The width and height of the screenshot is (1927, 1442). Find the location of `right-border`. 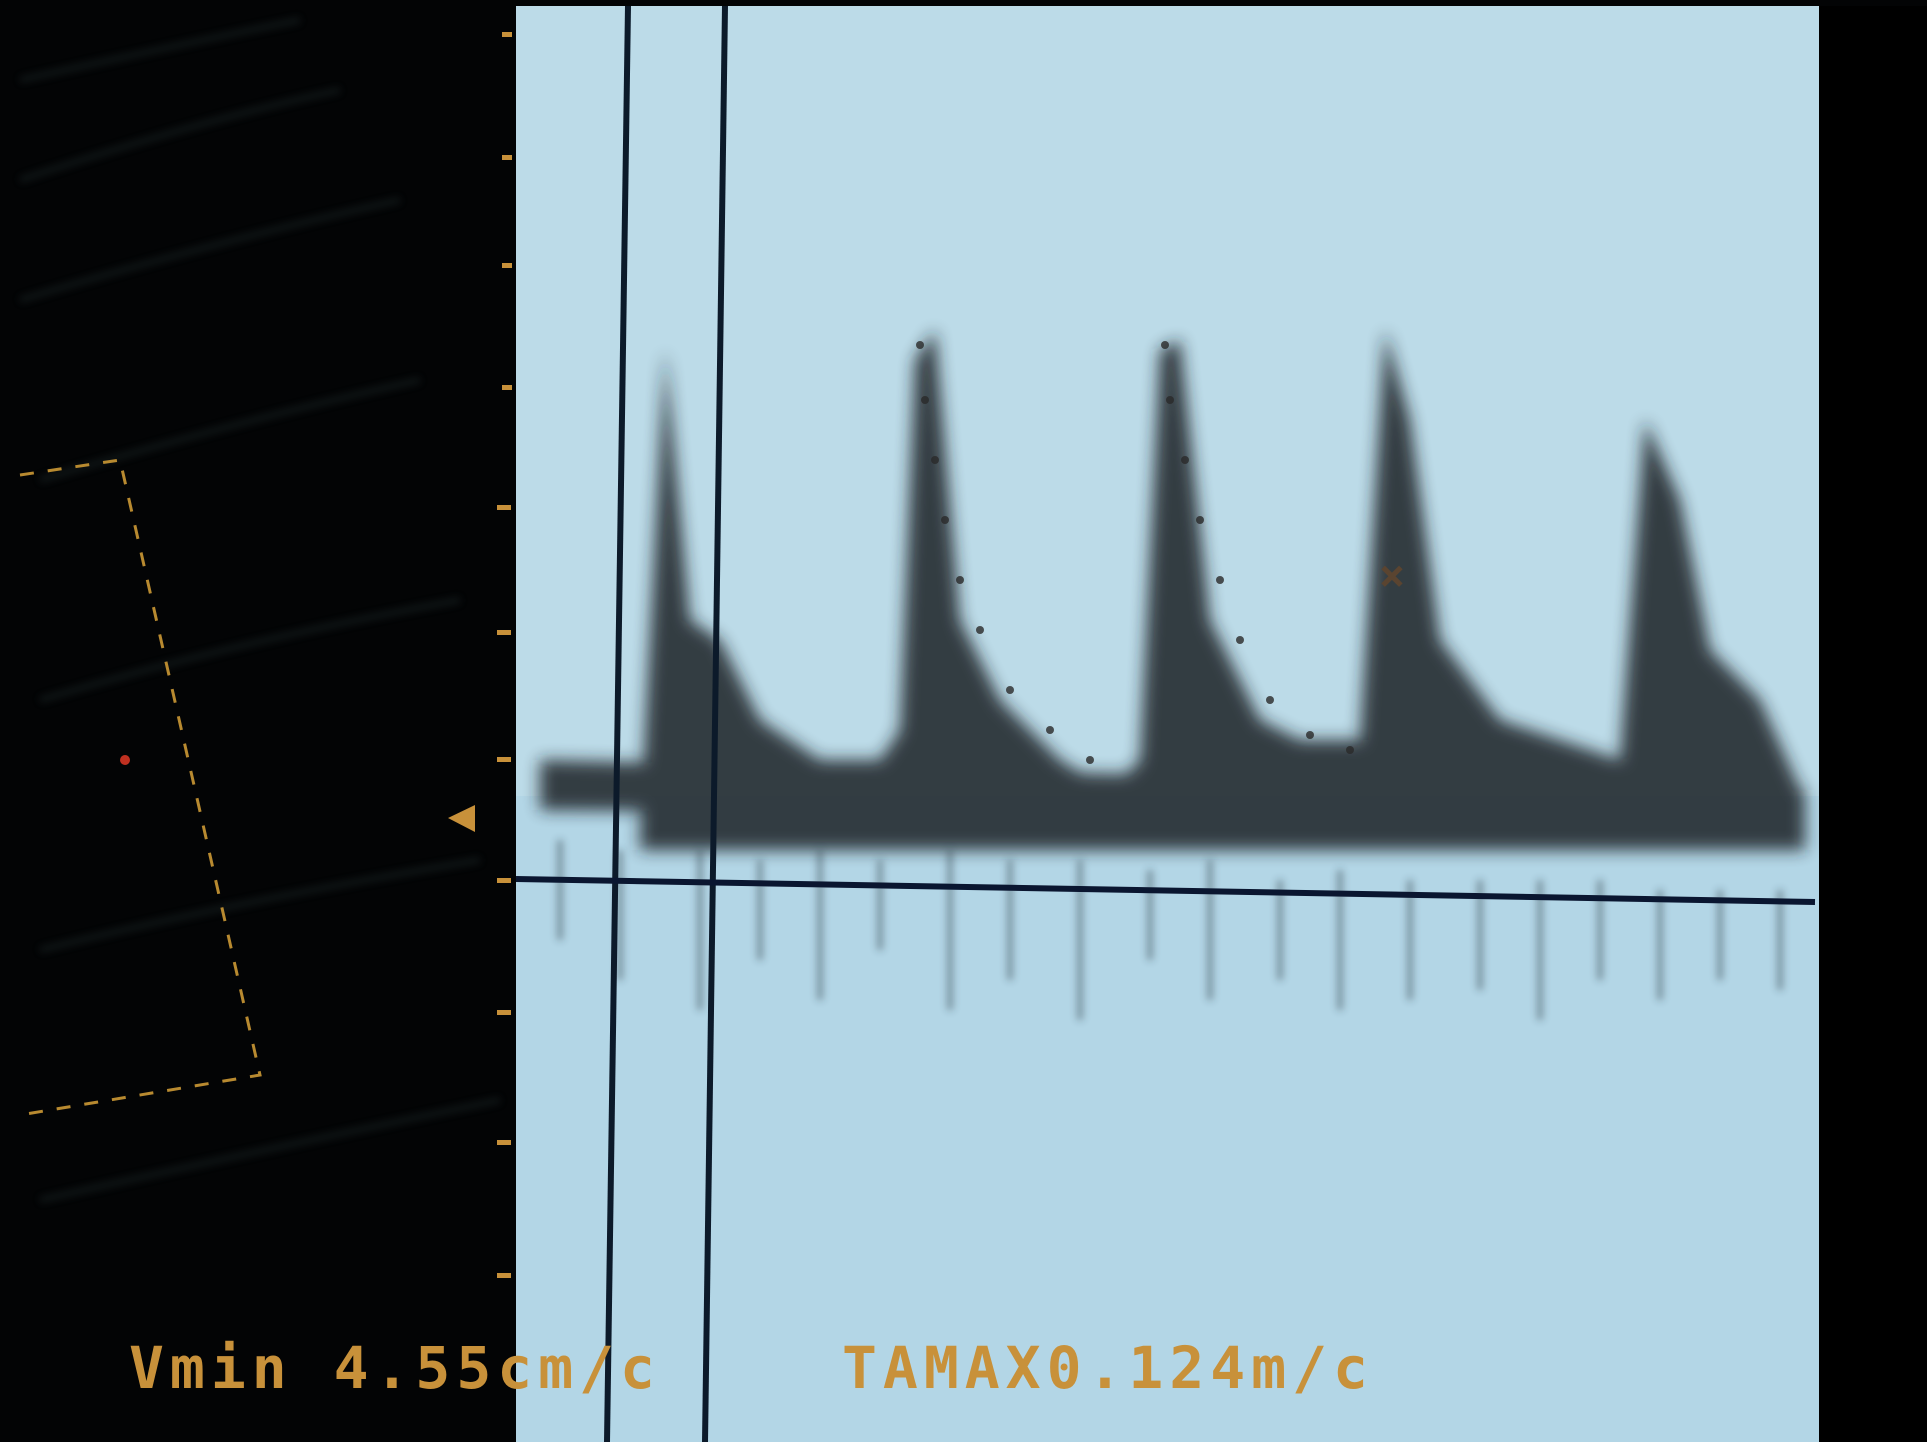

right-border is located at coordinates (1873, 724).